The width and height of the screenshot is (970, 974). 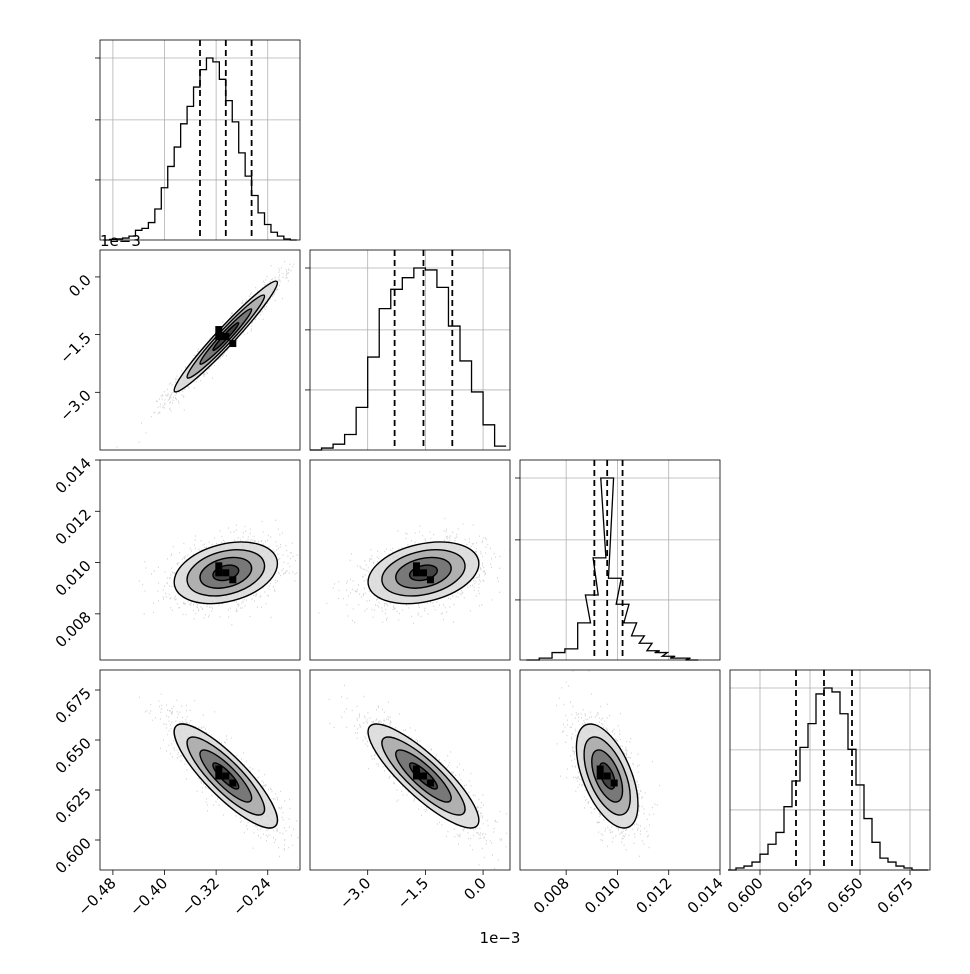 What do you see at coordinates (845, 895) in the screenshot?
I see `x-tick-label: 0.650` at bounding box center [845, 895].